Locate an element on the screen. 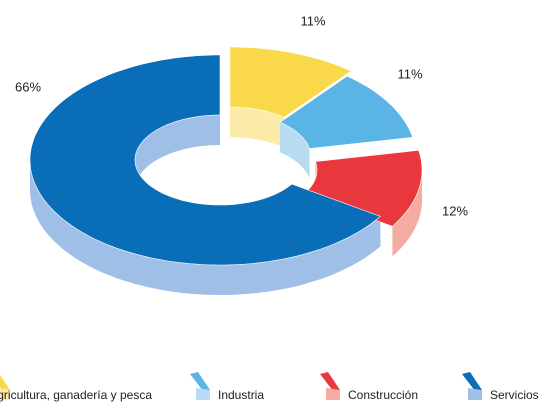  legend-label: Servicios is located at coordinates (514, 395).